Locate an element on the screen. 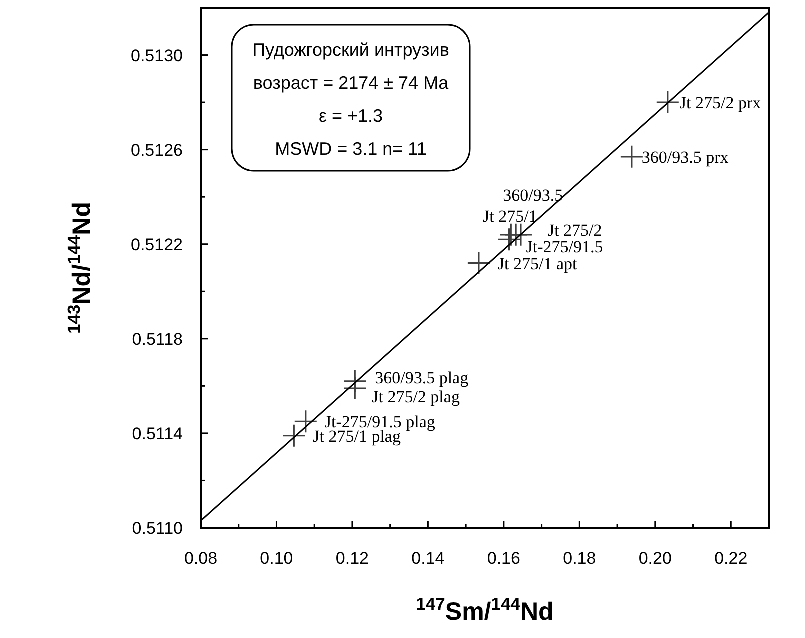 Image resolution: width=805 pixels, height=638 pixels. annotation: ε = +1.3 is located at coordinates (351, 116).